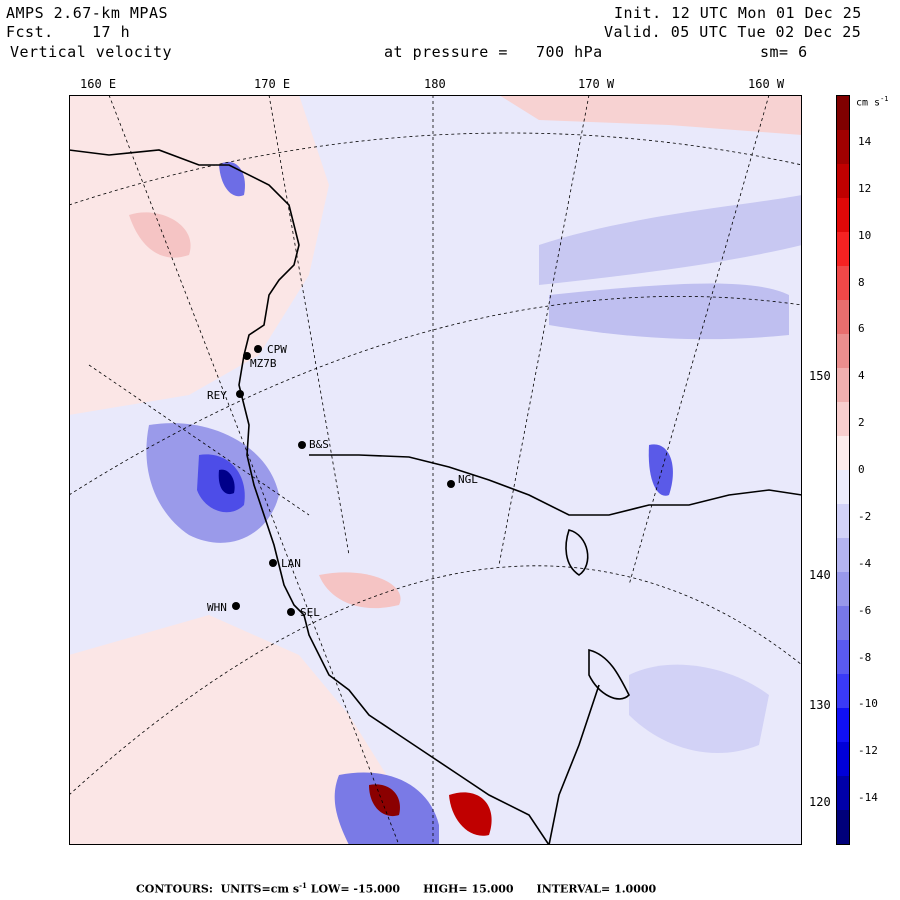 Image resolution: width=900 pixels, height=900 pixels. I want to click on forecast-value: 17 h, so click(111, 32).